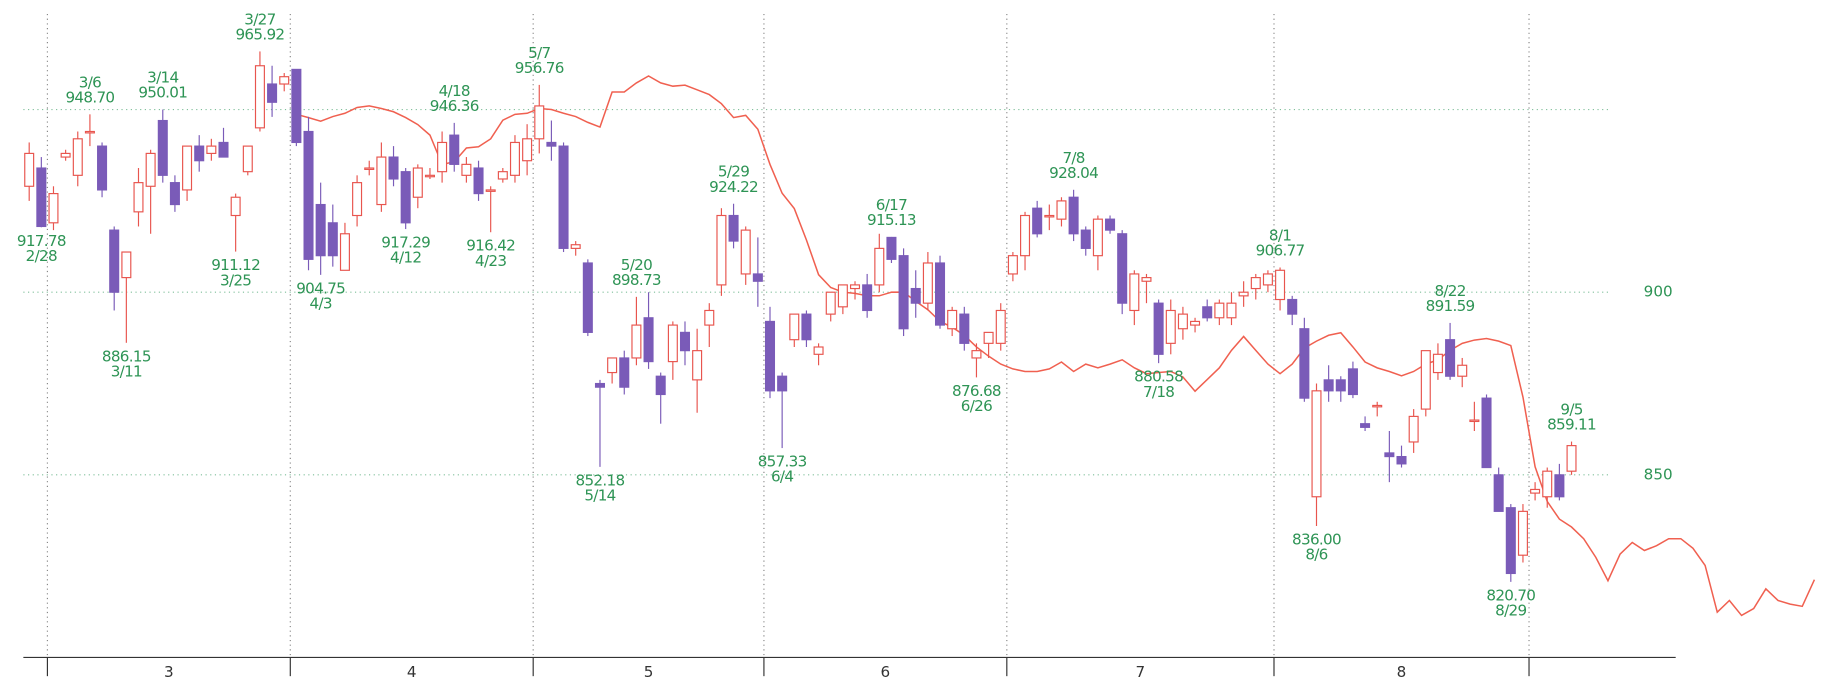 The image size is (1831, 689). I want to click on annotation-value: 928.04, so click(1073, 173).